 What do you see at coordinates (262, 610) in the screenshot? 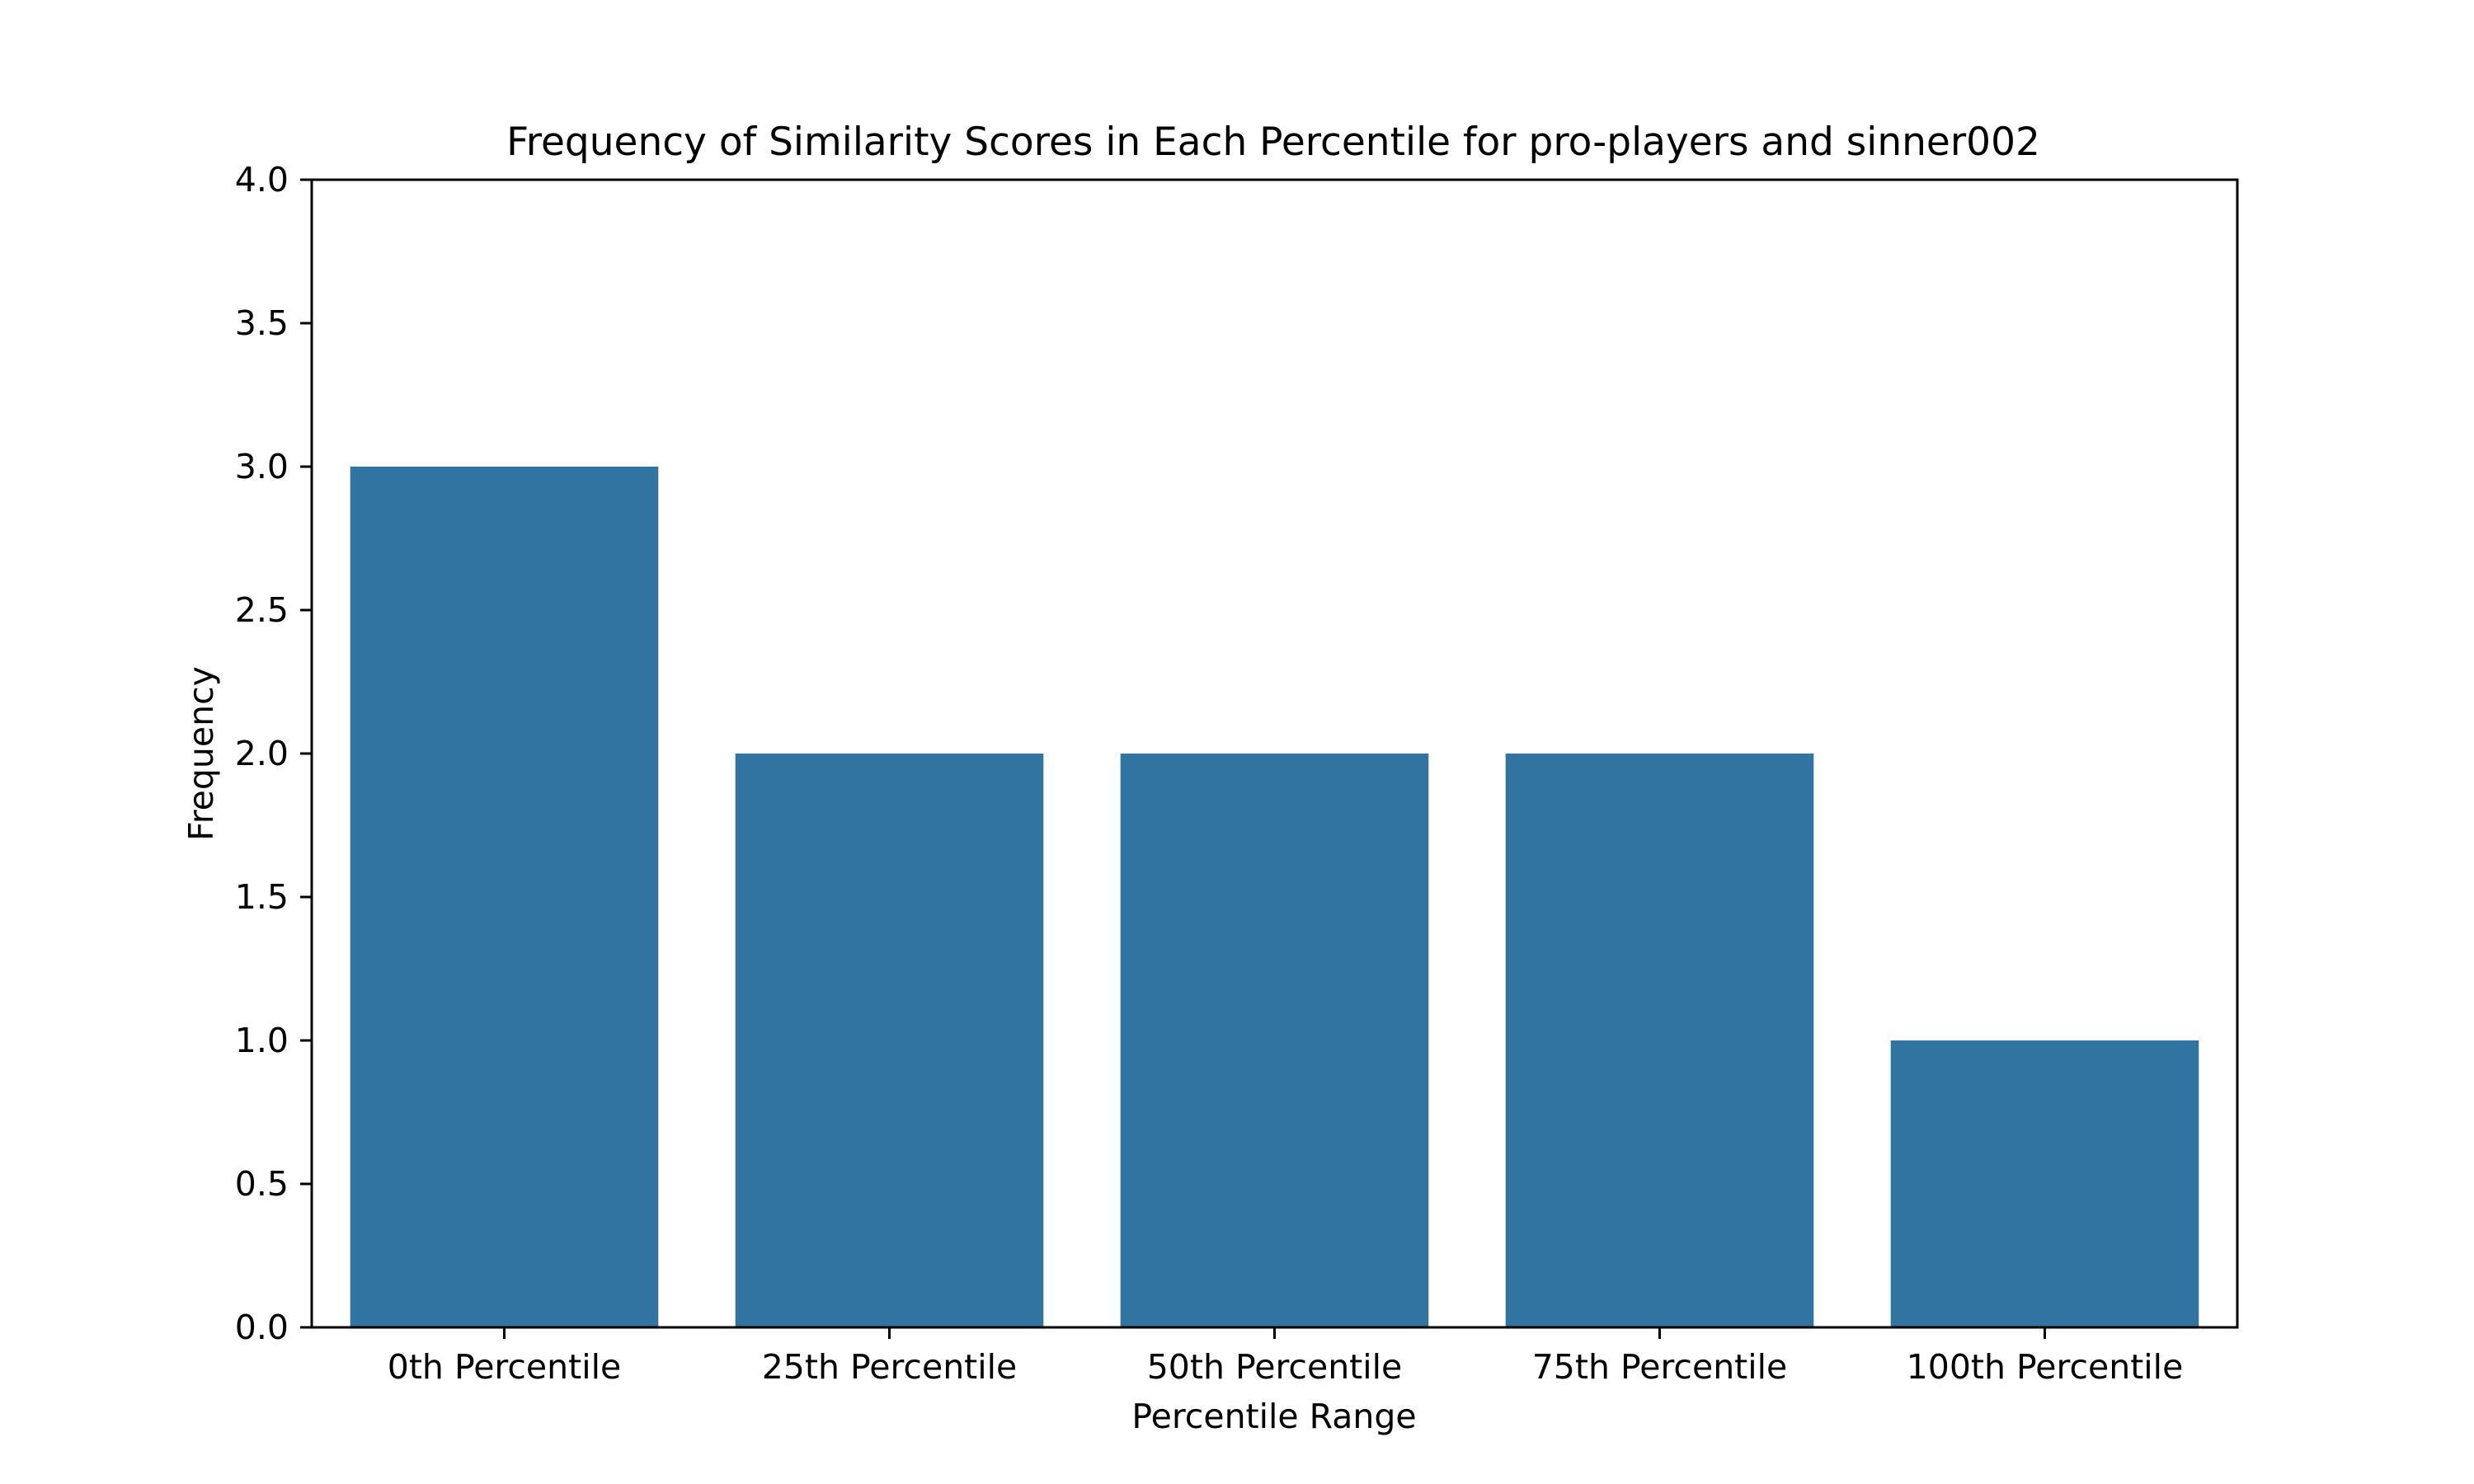
I see `y-tick-label: 2.5` at bounding box center [262, 610].